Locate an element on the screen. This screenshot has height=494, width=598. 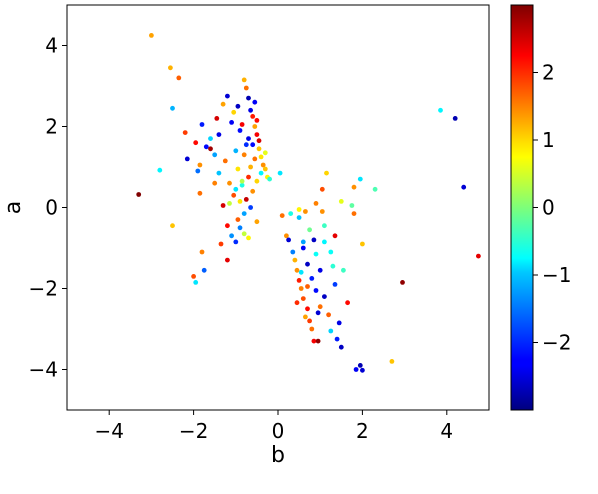
x-tick-label: 0 is located at coordinates (278, 431).